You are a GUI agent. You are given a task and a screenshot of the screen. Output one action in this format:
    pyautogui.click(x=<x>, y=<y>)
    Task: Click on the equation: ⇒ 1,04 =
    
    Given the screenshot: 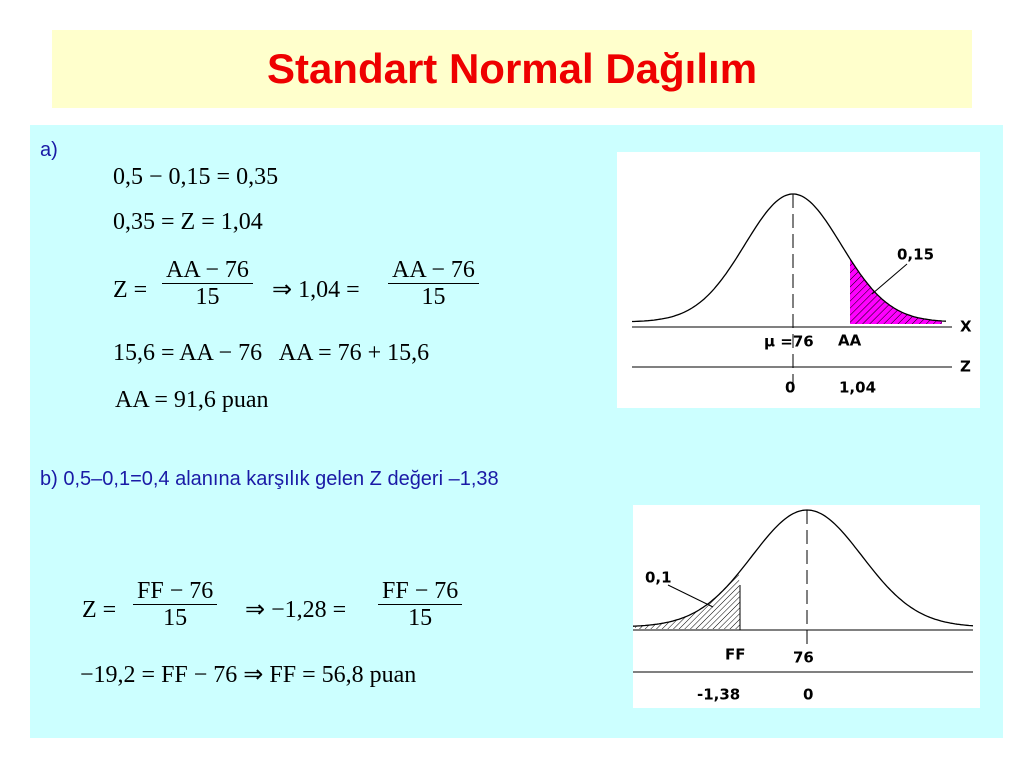 What is the action you would take?
    pyautogui.click(x=316, y=290)
    